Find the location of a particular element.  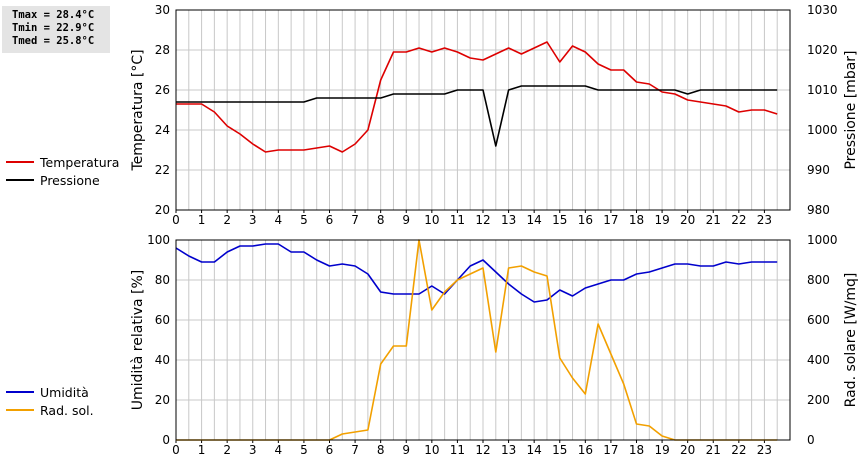

y-axis-title: Temperatura [°C] is located at coordinates (138, 110).